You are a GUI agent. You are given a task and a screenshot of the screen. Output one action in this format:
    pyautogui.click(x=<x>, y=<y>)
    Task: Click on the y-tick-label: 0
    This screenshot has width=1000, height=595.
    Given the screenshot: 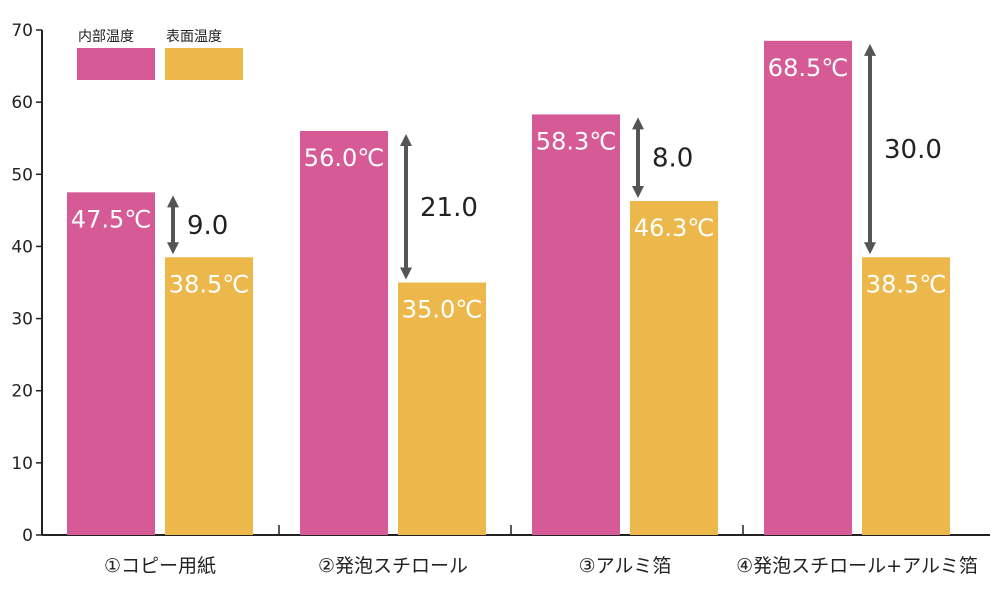 What is the action you would take?
    pyautogui.click(x=27, y=536)
    